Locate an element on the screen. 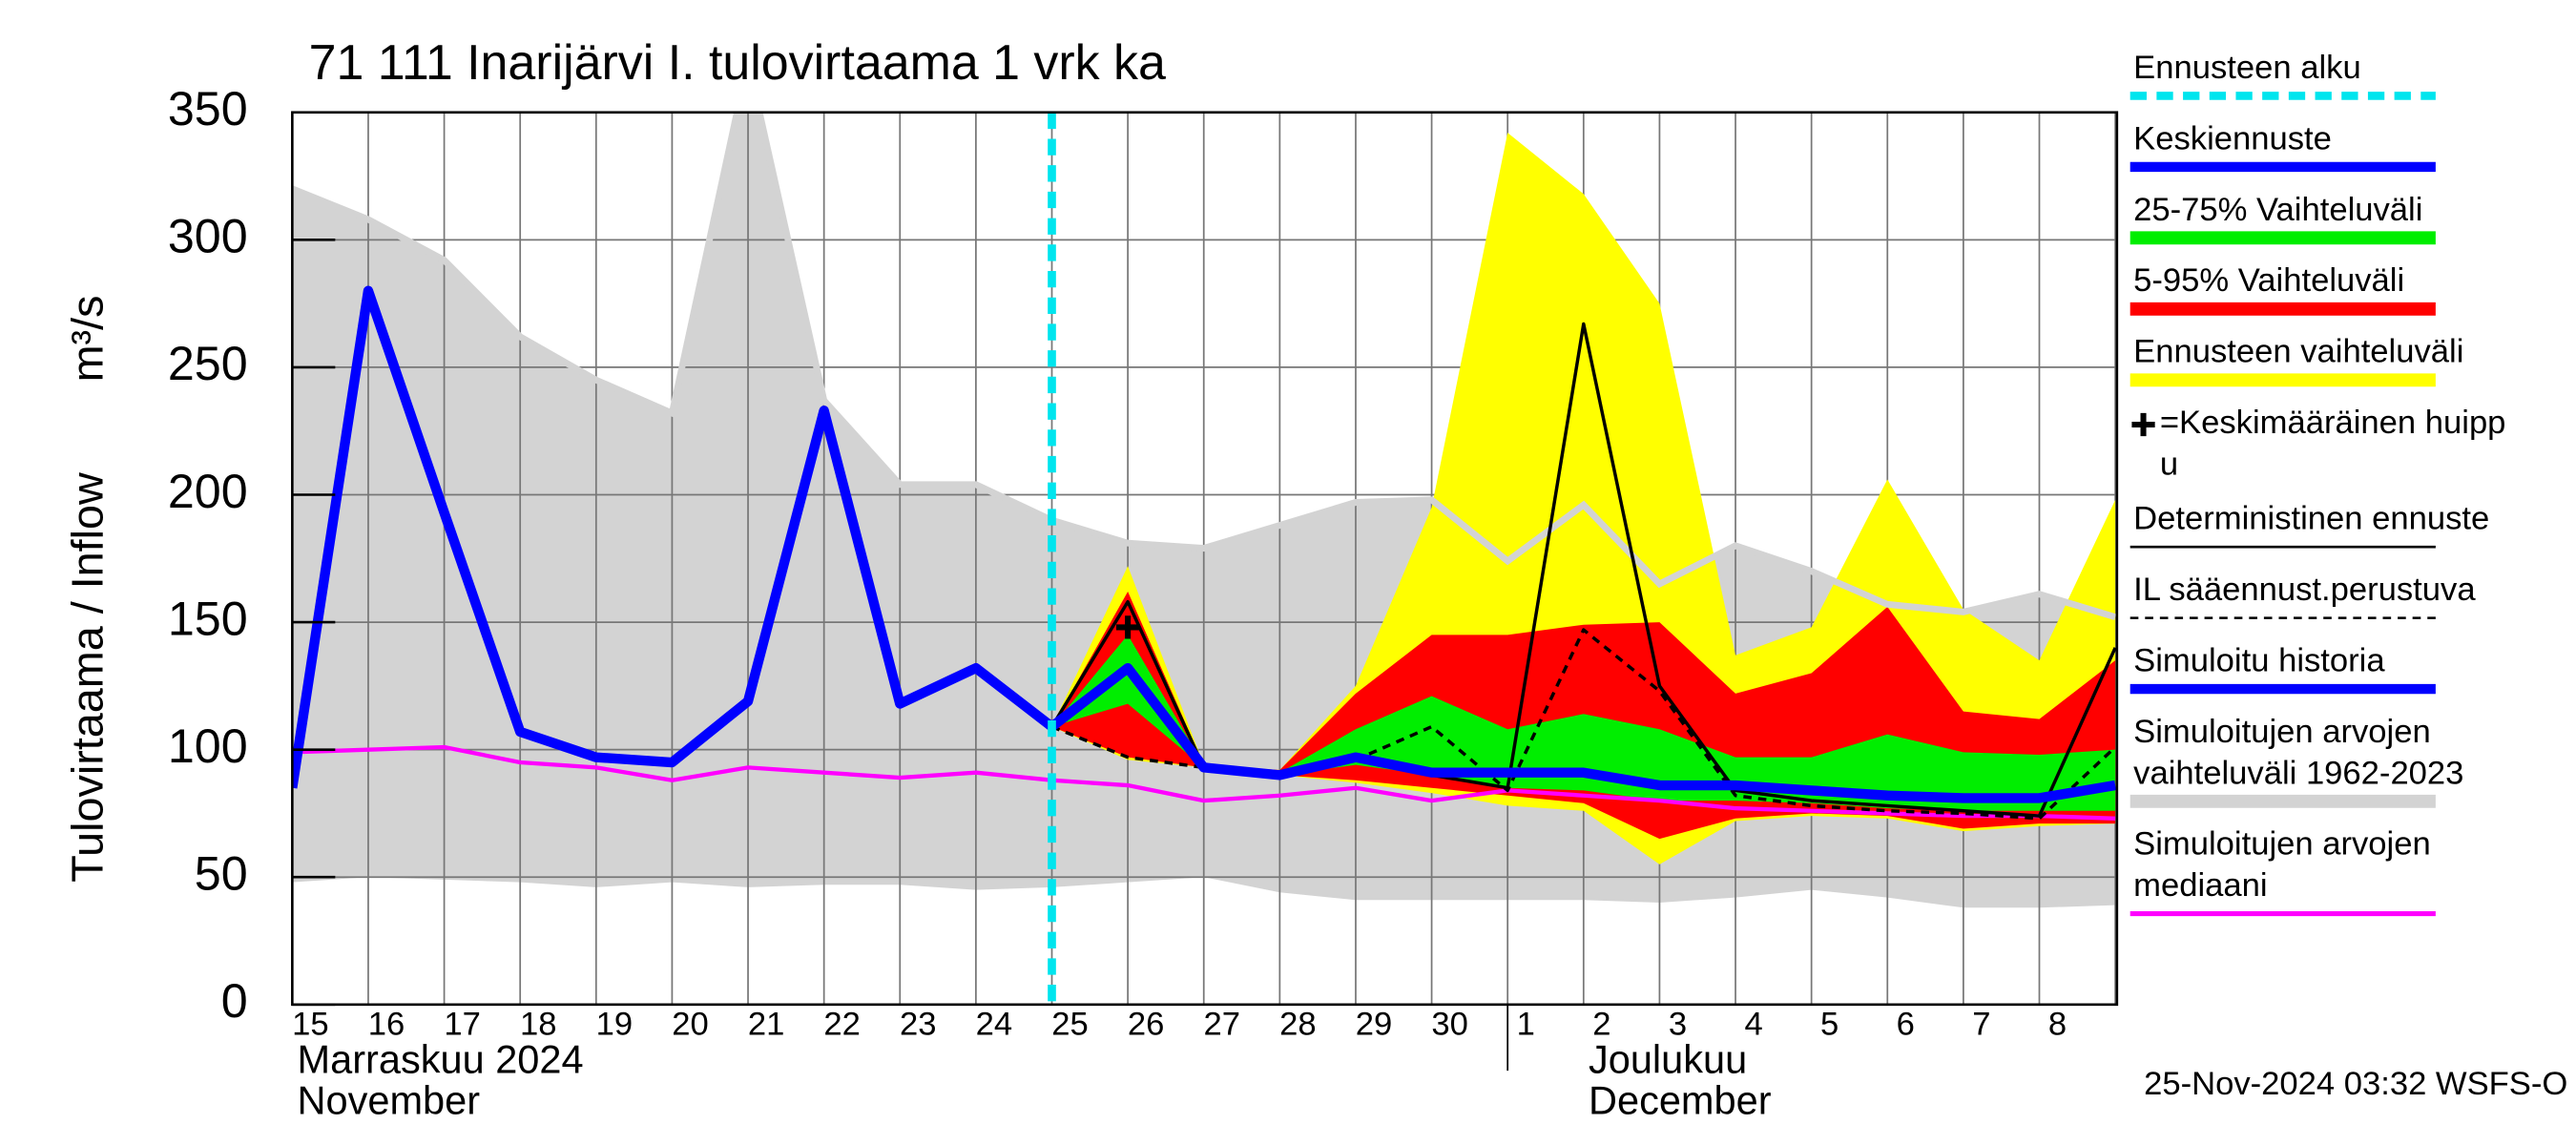  month-label: December is located at coordinates (1680, 1100).